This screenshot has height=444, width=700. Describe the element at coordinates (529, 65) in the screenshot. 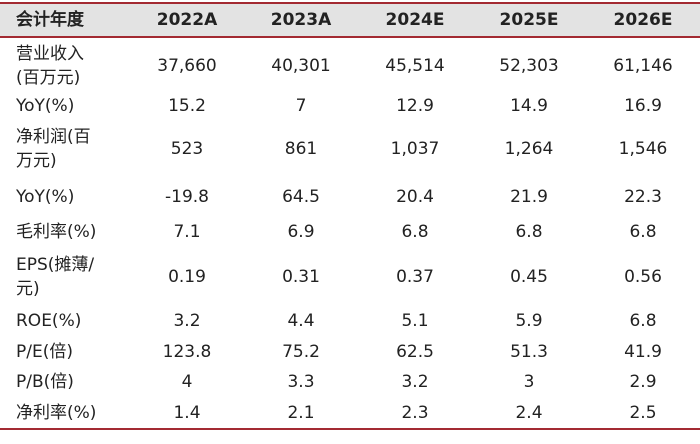

I see `value-cell: 52,303` at that location.